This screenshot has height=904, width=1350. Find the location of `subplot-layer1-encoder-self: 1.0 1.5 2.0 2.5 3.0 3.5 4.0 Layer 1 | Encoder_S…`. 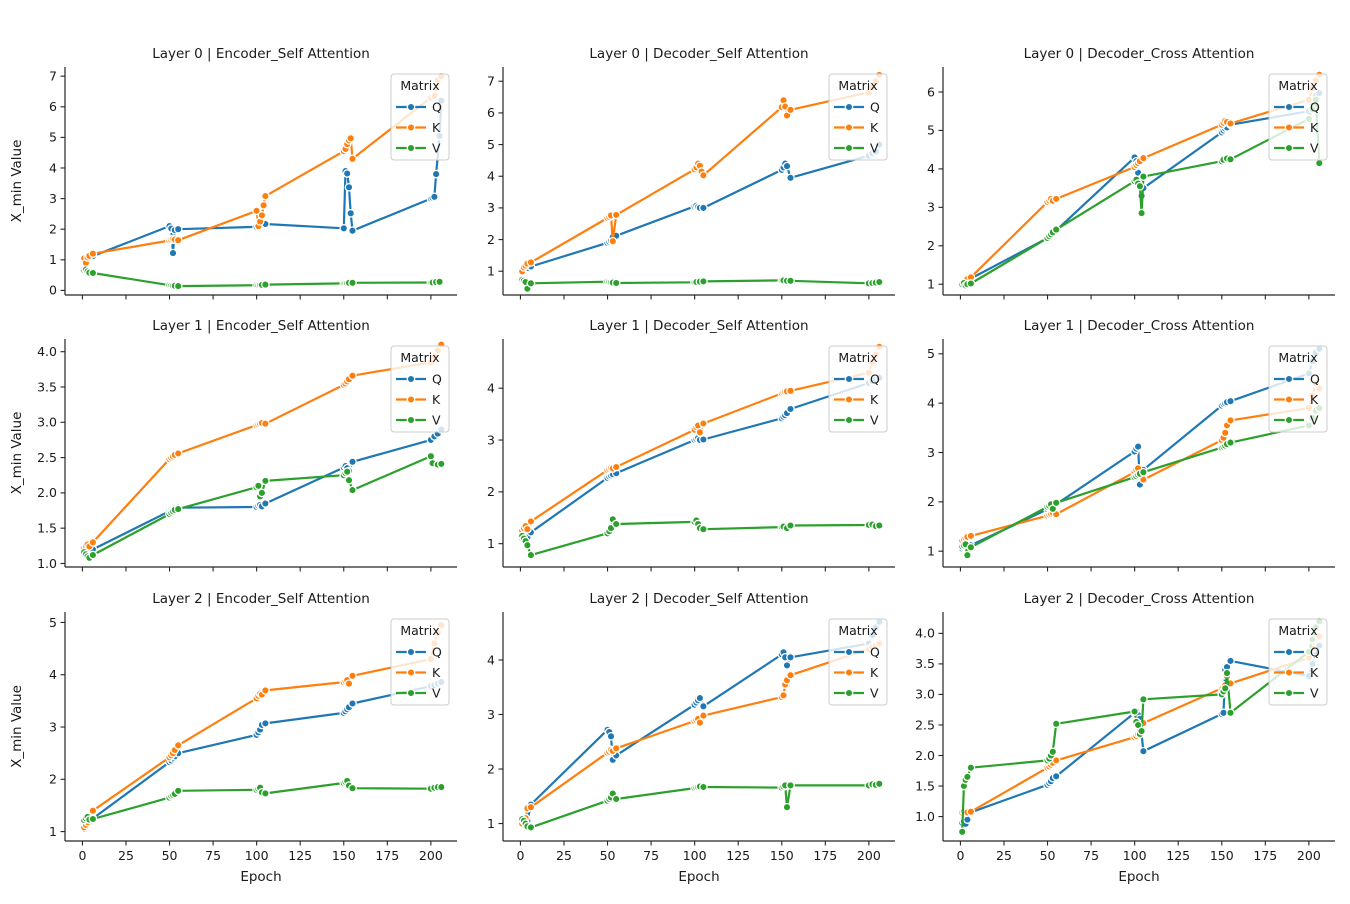

subplot-layer1-encoder-self: 1.0 1.5 2.0 2.5 3.0 3.5 4.0 Layer 1 | Encoder_S… is located at coordinates (233, 445).